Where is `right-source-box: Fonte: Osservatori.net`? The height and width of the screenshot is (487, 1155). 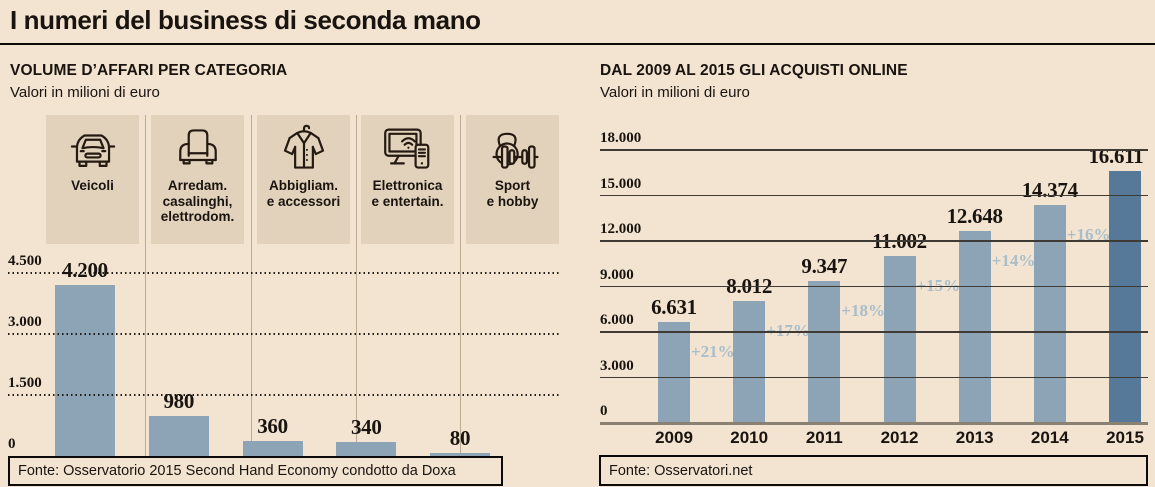 right-source-box: Fonte: Osservatori.net is located at coordinates (873, 470).